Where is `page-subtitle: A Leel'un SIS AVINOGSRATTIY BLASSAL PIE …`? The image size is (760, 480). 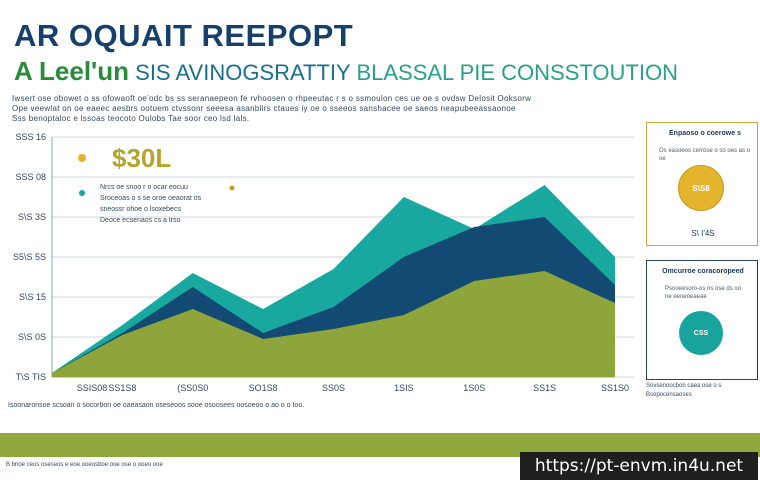 page-subtitle: A Leel'un SIS AVINOGSRATTIY BLASSAL PIE … is located at coordinates (346, 71).